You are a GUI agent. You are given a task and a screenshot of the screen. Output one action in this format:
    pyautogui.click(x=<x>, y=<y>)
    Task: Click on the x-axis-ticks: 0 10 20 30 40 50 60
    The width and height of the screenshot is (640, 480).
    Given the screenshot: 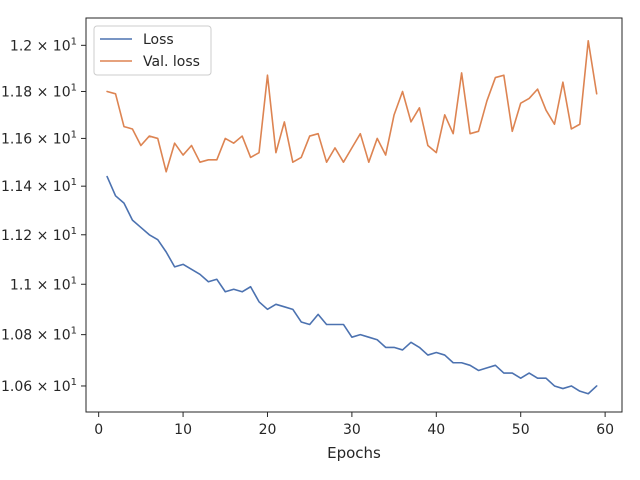 What is the action you would take?
    pyautogui.click(x=354, y=425)
    